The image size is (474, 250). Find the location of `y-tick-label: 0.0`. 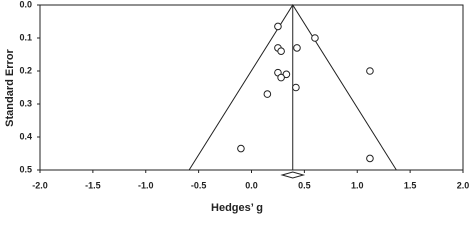

y-tick-label: 0.0 is located at coordinates (25, 4).